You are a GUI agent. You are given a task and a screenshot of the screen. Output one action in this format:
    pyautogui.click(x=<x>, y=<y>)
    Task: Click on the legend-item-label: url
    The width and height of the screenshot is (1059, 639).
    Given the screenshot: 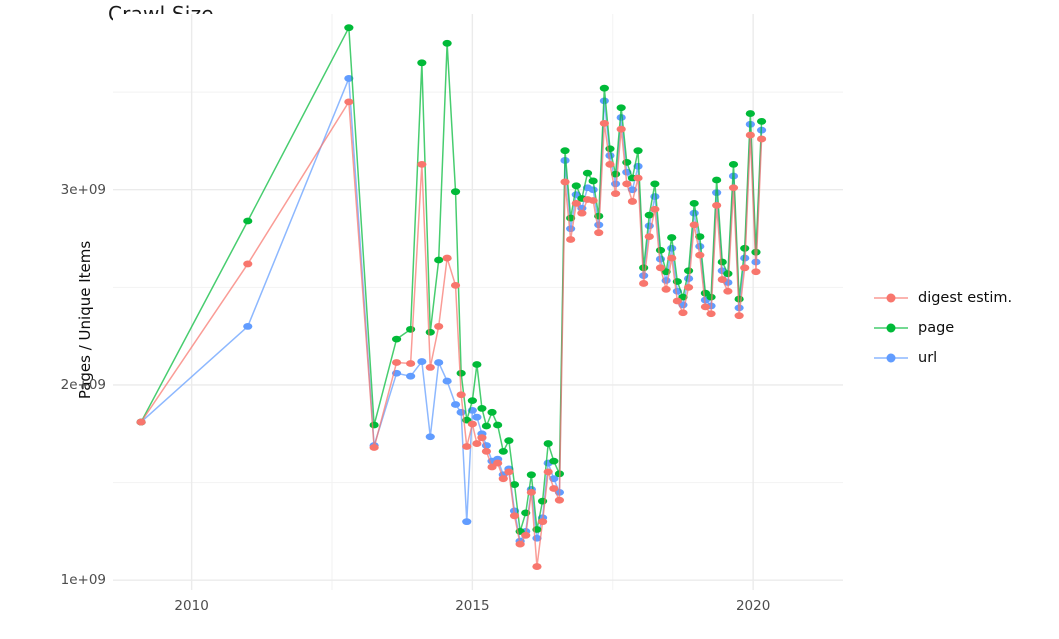 What is the action you would take?
    pyautogui.click(x=928, y=358)
    